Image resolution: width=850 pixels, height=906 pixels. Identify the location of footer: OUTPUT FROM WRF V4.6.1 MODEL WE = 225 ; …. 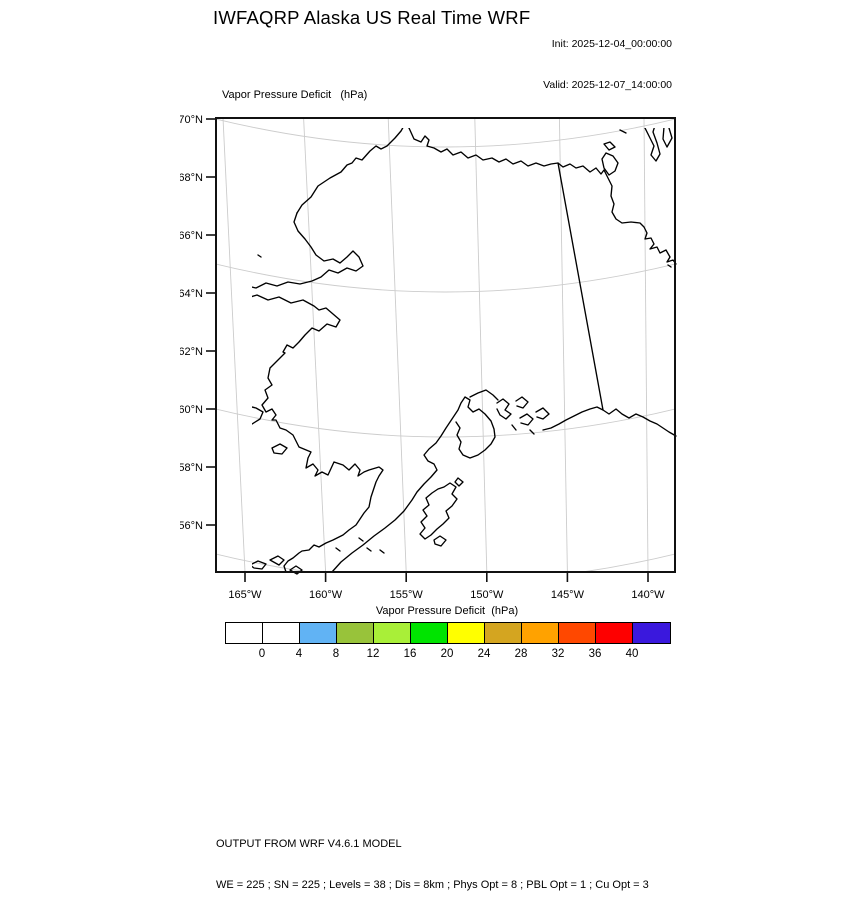
(432, 858).